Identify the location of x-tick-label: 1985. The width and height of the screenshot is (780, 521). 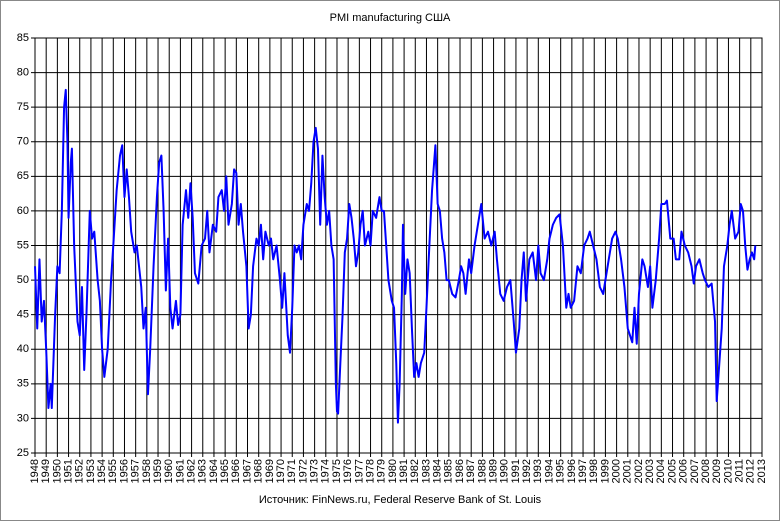
(449, 471).